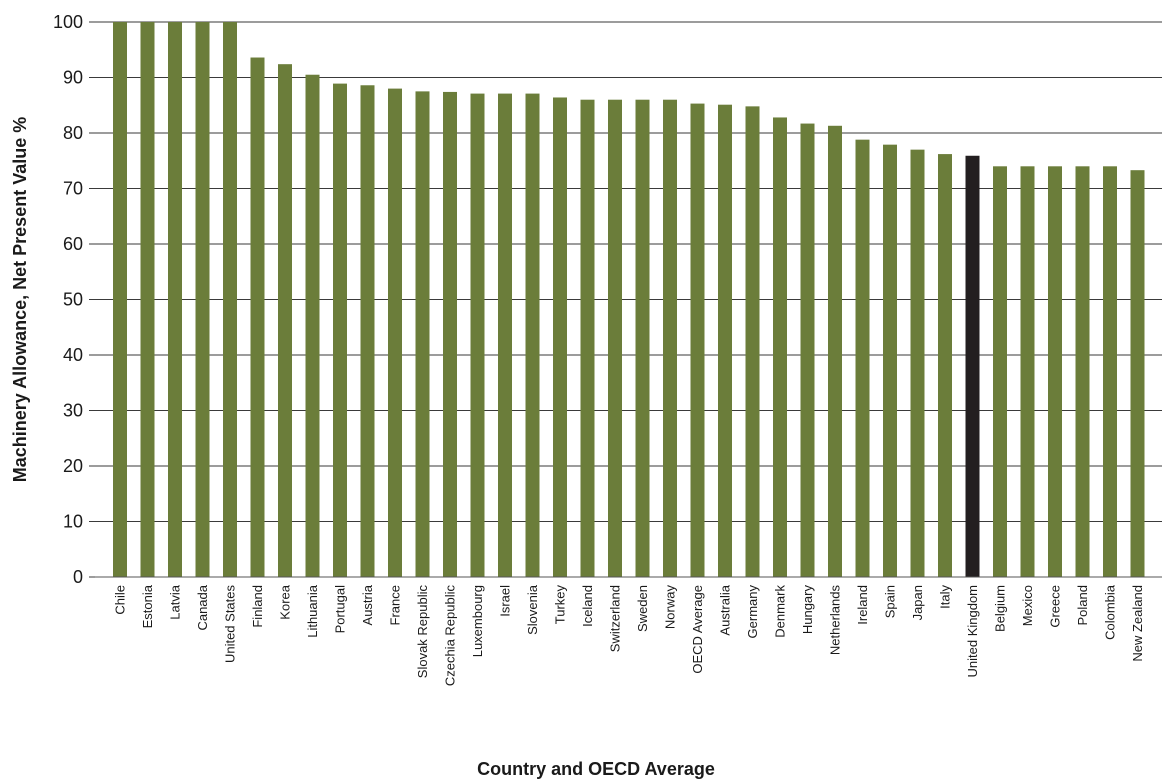 Image resolution: width=1162 pixels, height=779 pixels. Describe the element at coordinates (202, 607) in the screenshot. I see `x-tick-label-canada: Canada` at that location.